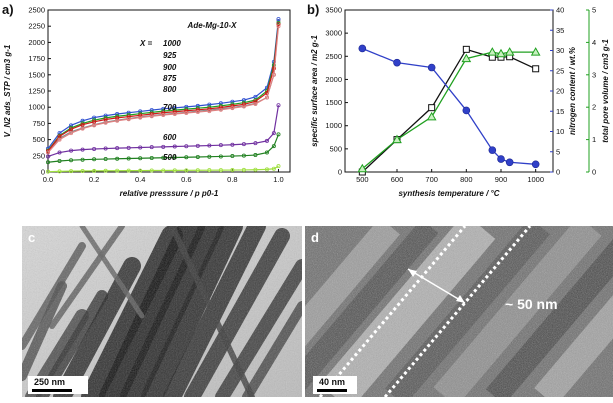  I want to click on x-tick-label-b: 600, so click(397, 179).